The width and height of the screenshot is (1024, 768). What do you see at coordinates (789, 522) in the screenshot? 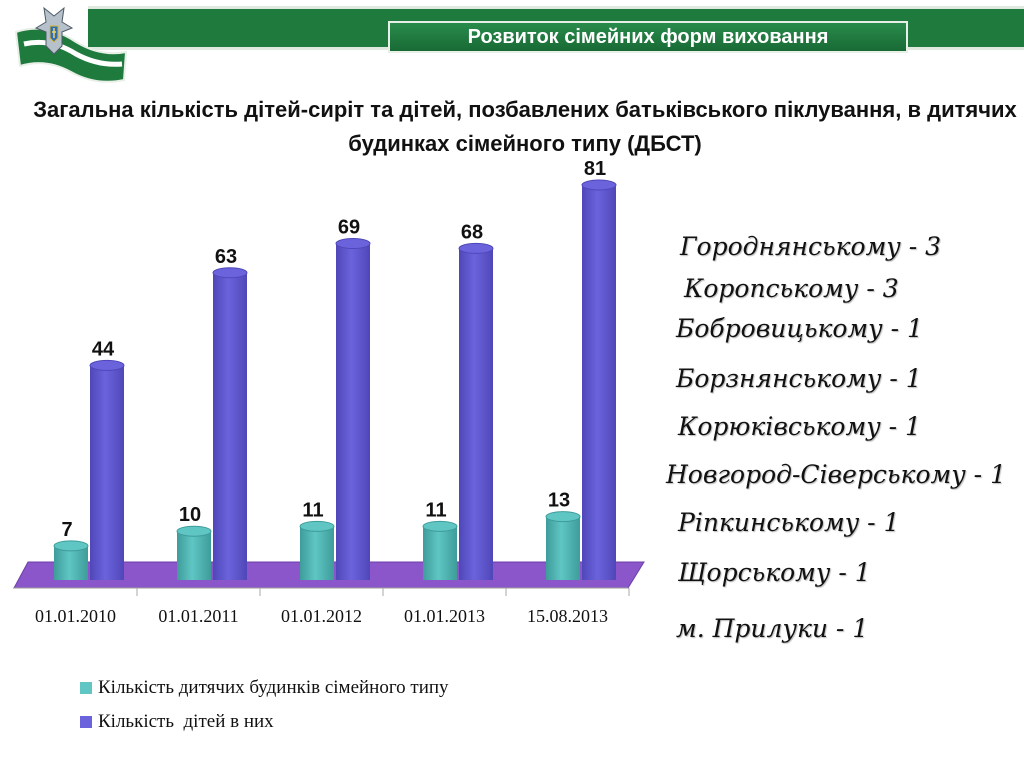
I see `region-item: Ріпкинському - 1` at bounding box center [789, 522].